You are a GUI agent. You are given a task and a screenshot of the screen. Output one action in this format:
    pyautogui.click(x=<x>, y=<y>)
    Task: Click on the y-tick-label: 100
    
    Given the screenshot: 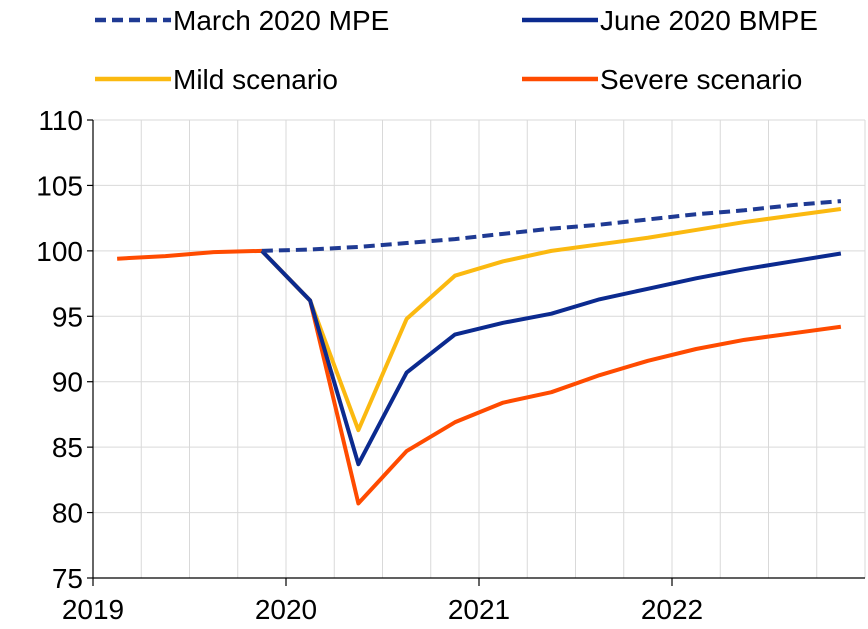 What is the action you would take?
    pyautogui.click(x=59, y=251)
    